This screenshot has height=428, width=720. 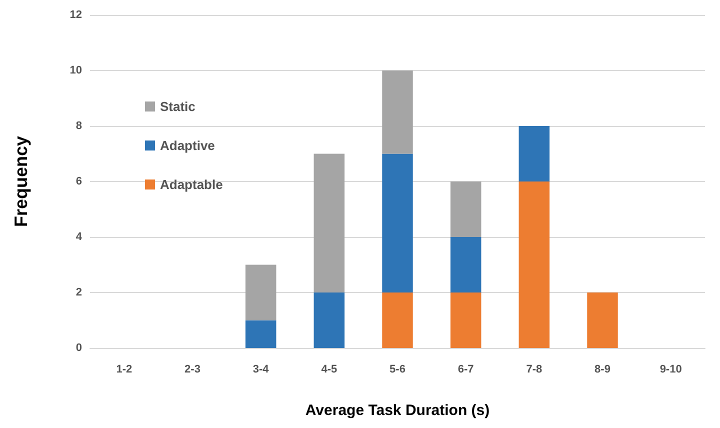 What do you see at coordinates (602, 370) in the screenshot?
I see `x-tick-label: 8-9` at bounding box center [602, 370].